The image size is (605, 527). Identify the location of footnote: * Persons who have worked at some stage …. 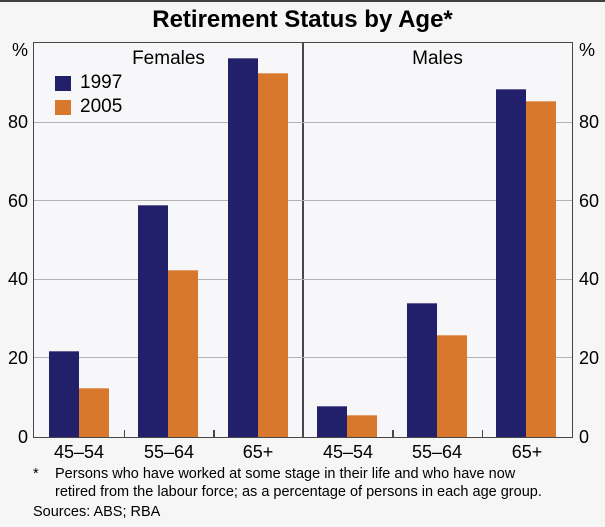
(309, 493).